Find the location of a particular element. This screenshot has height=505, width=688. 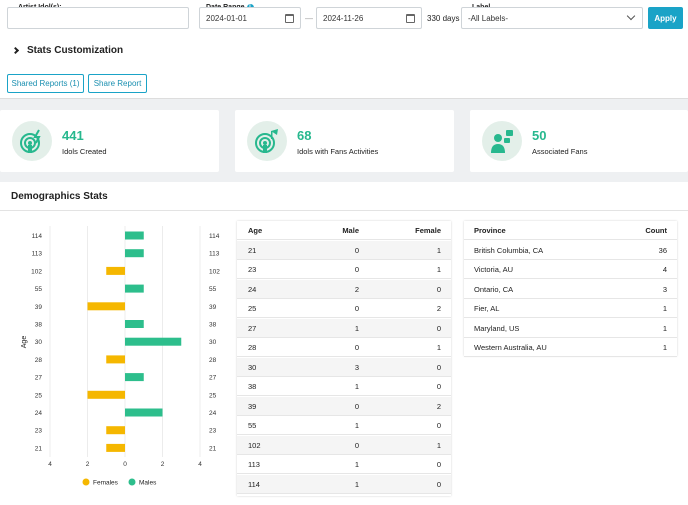

artist-idols-input is located at coordinates (98, 18).